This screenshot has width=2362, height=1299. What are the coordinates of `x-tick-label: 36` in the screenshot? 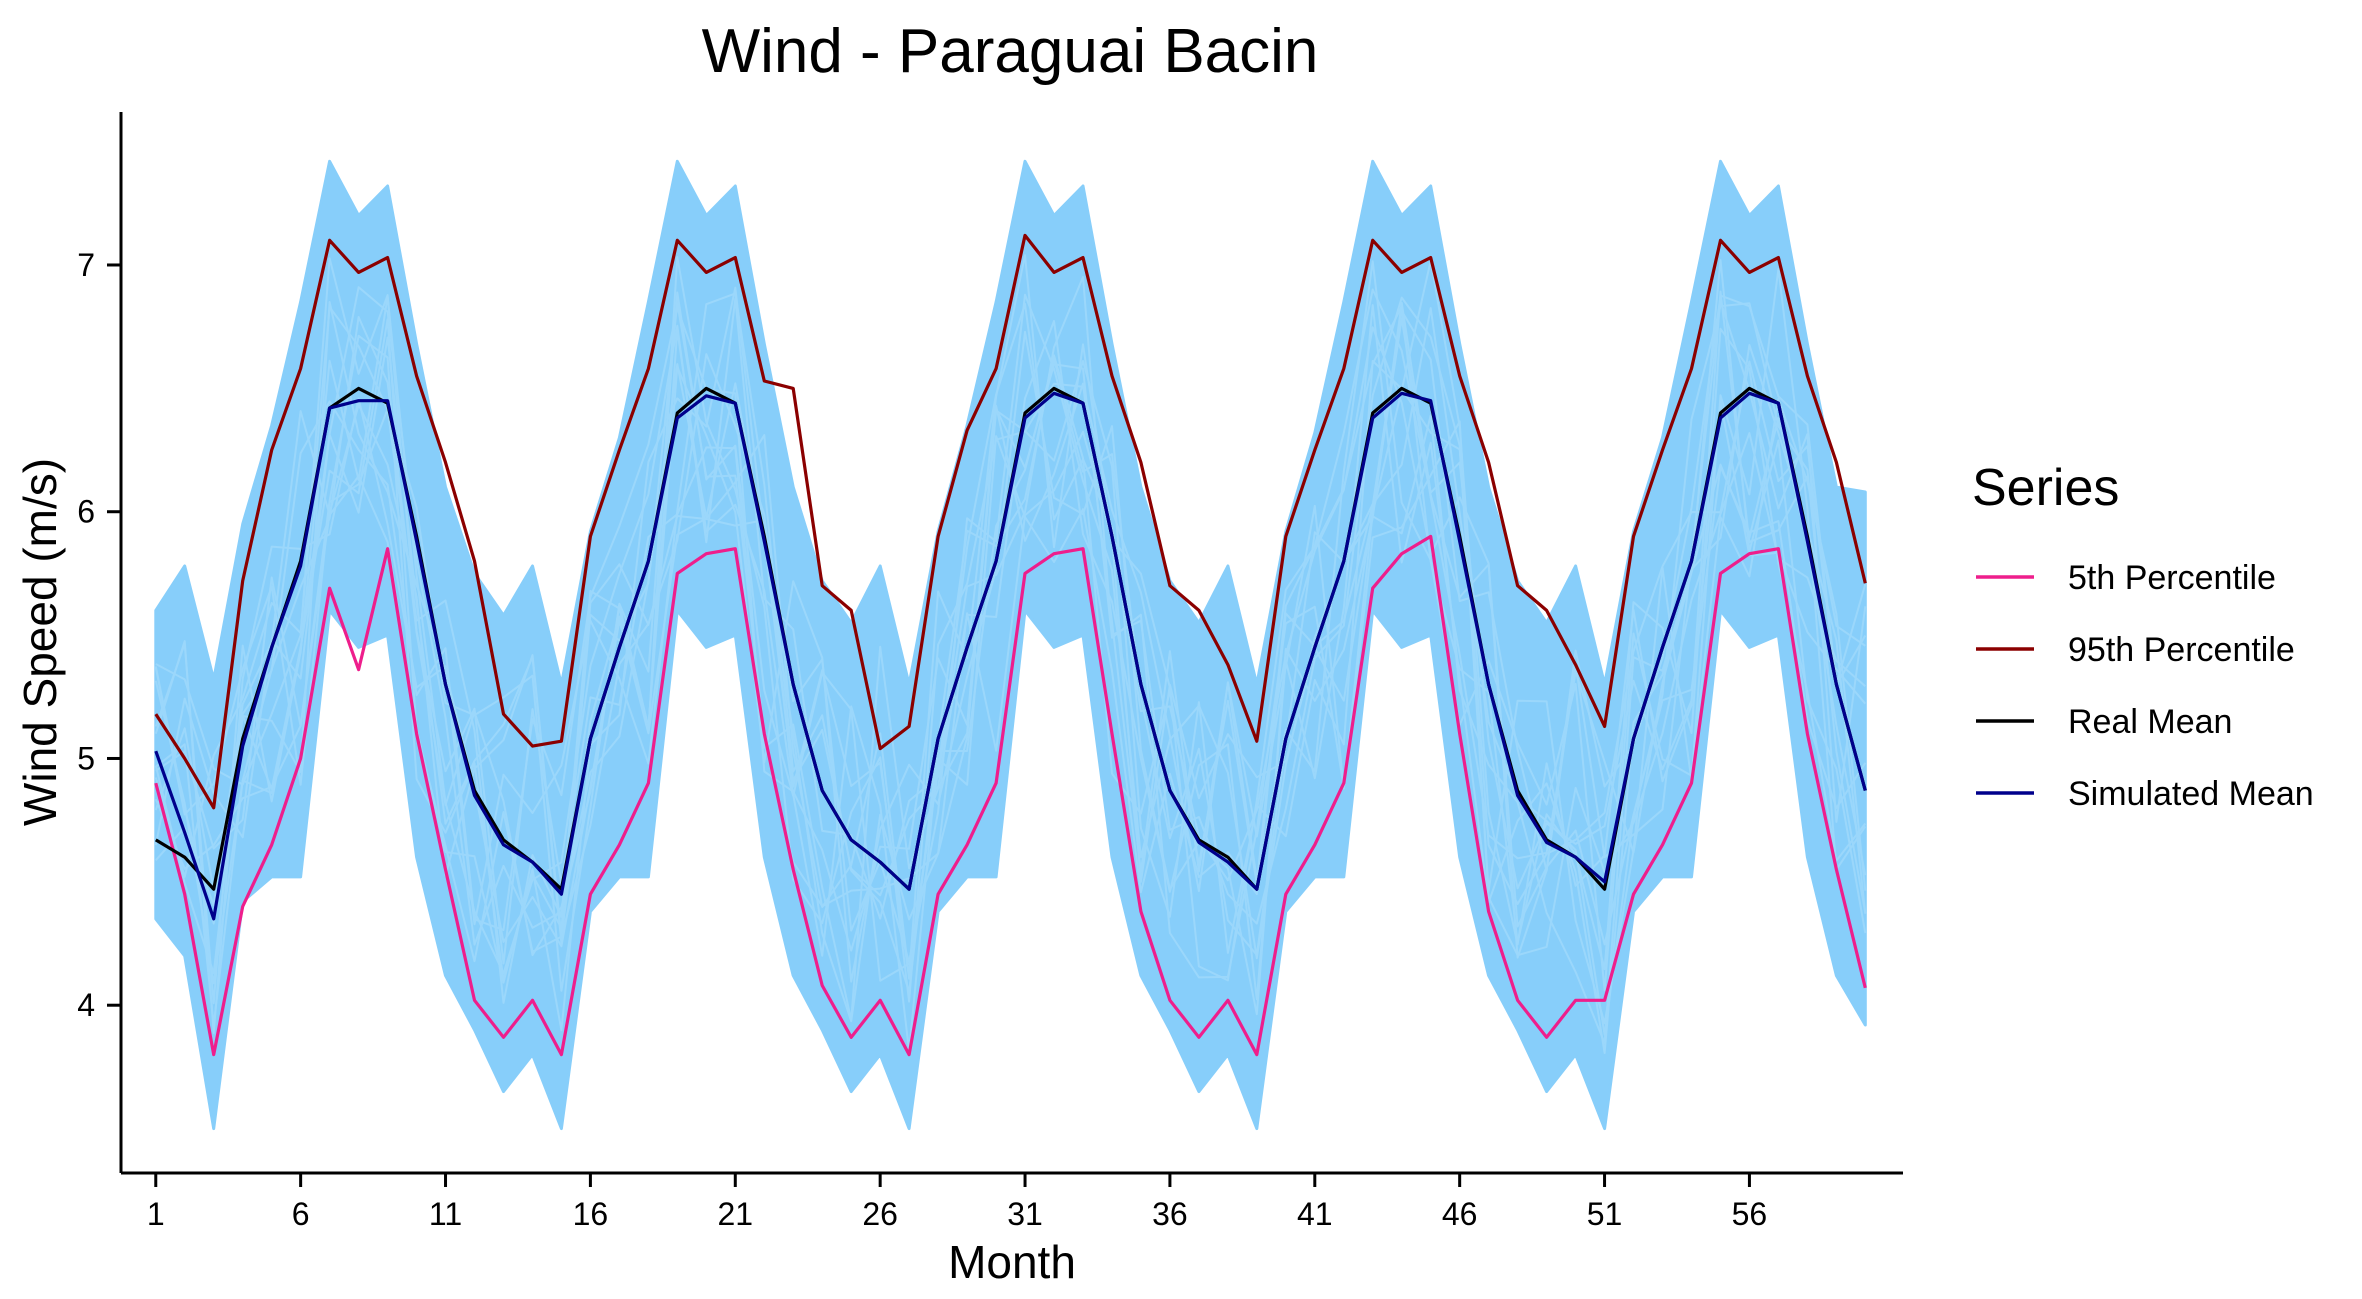 It's located at (1170, 1214).